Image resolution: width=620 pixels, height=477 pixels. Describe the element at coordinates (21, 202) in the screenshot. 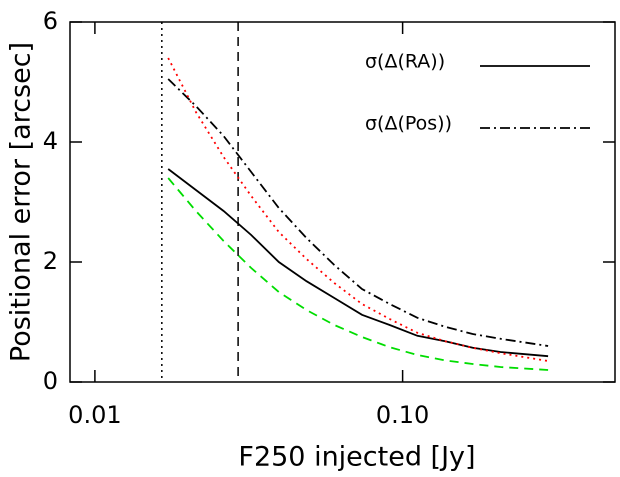

I see `y-axis-label: Positional error [arcsec]` at that location.